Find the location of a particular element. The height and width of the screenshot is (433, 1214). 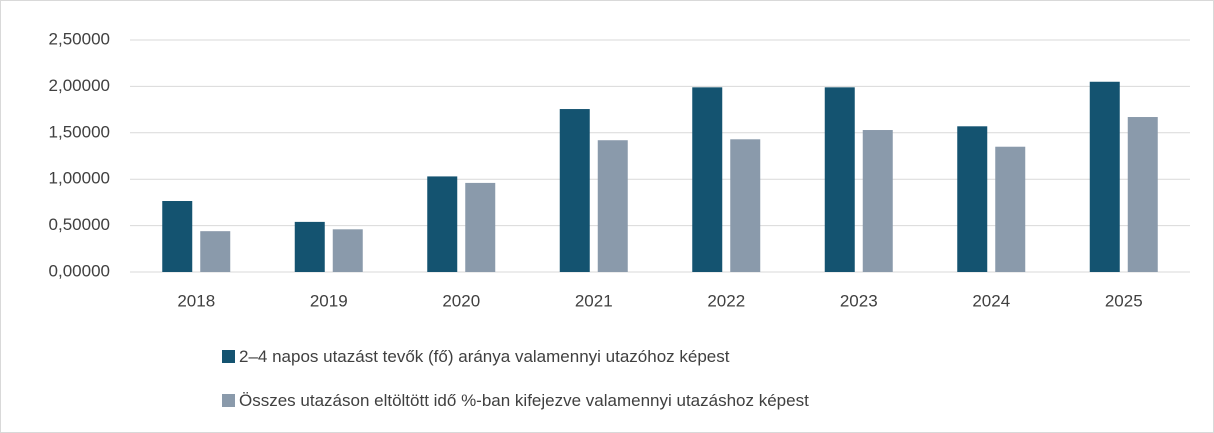

x-tick-label: 2022 is located at coordinates (726, 300).